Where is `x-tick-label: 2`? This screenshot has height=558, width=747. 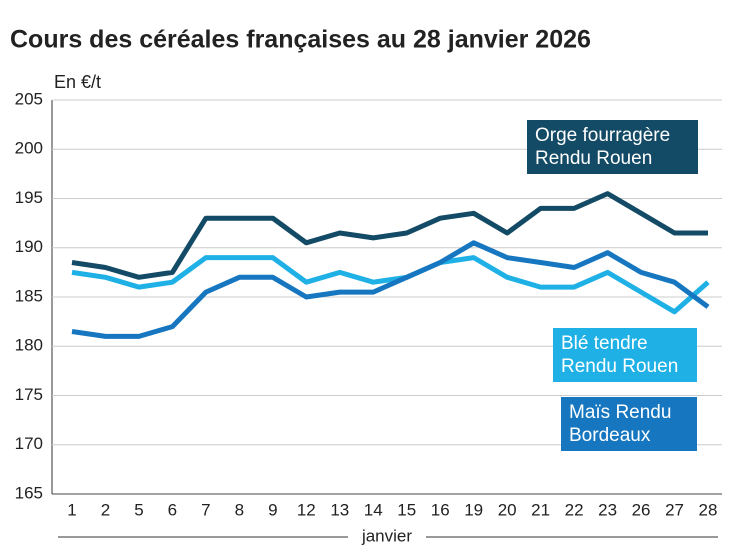
x-tick-label: 2 is located at coordinates (105, 509).